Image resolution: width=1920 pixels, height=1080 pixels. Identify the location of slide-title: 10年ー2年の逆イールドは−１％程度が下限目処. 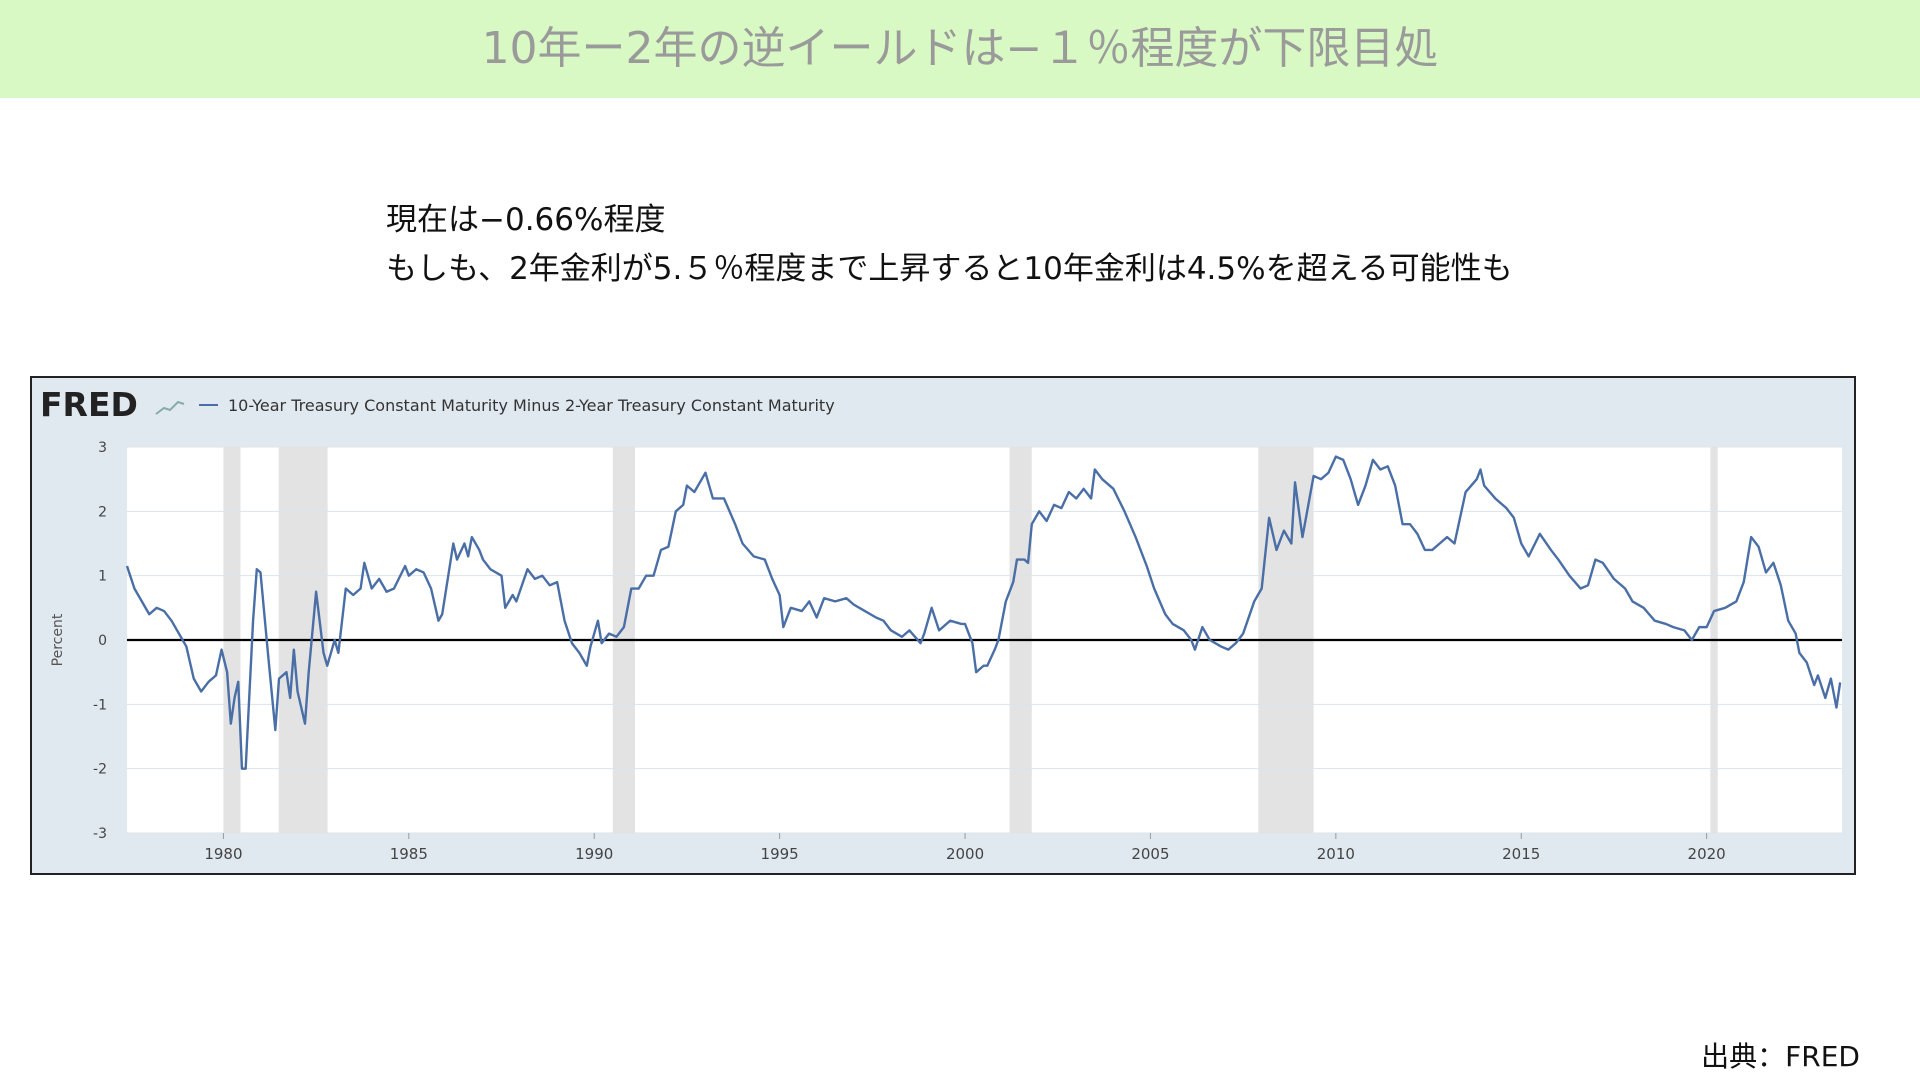
(960, 48).